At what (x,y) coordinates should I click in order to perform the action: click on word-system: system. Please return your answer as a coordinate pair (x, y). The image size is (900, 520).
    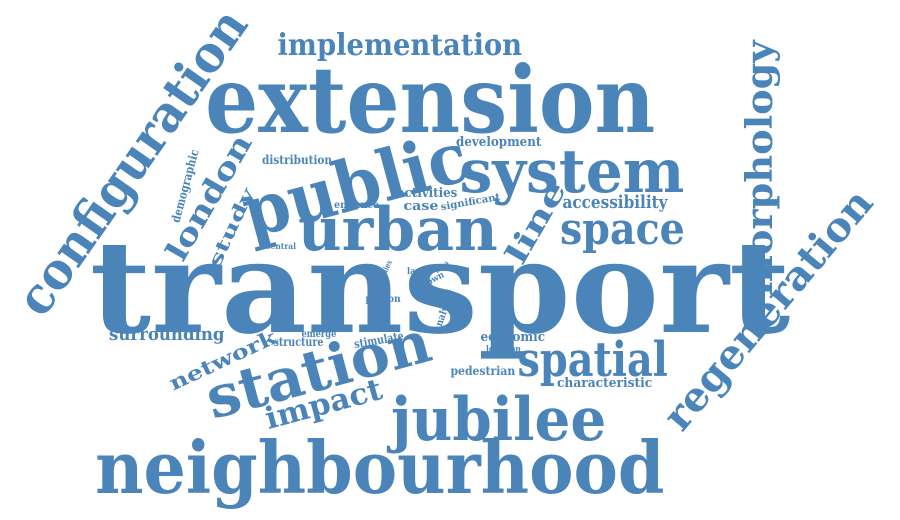
    Looking at the image, I should click on (572, 172).